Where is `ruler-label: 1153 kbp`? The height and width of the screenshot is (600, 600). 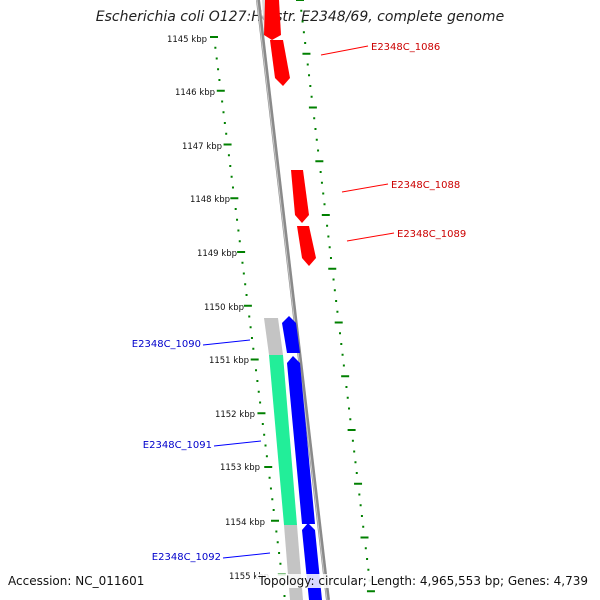
ruler-label: 1153 kbp is located at coordinates (240, 468).